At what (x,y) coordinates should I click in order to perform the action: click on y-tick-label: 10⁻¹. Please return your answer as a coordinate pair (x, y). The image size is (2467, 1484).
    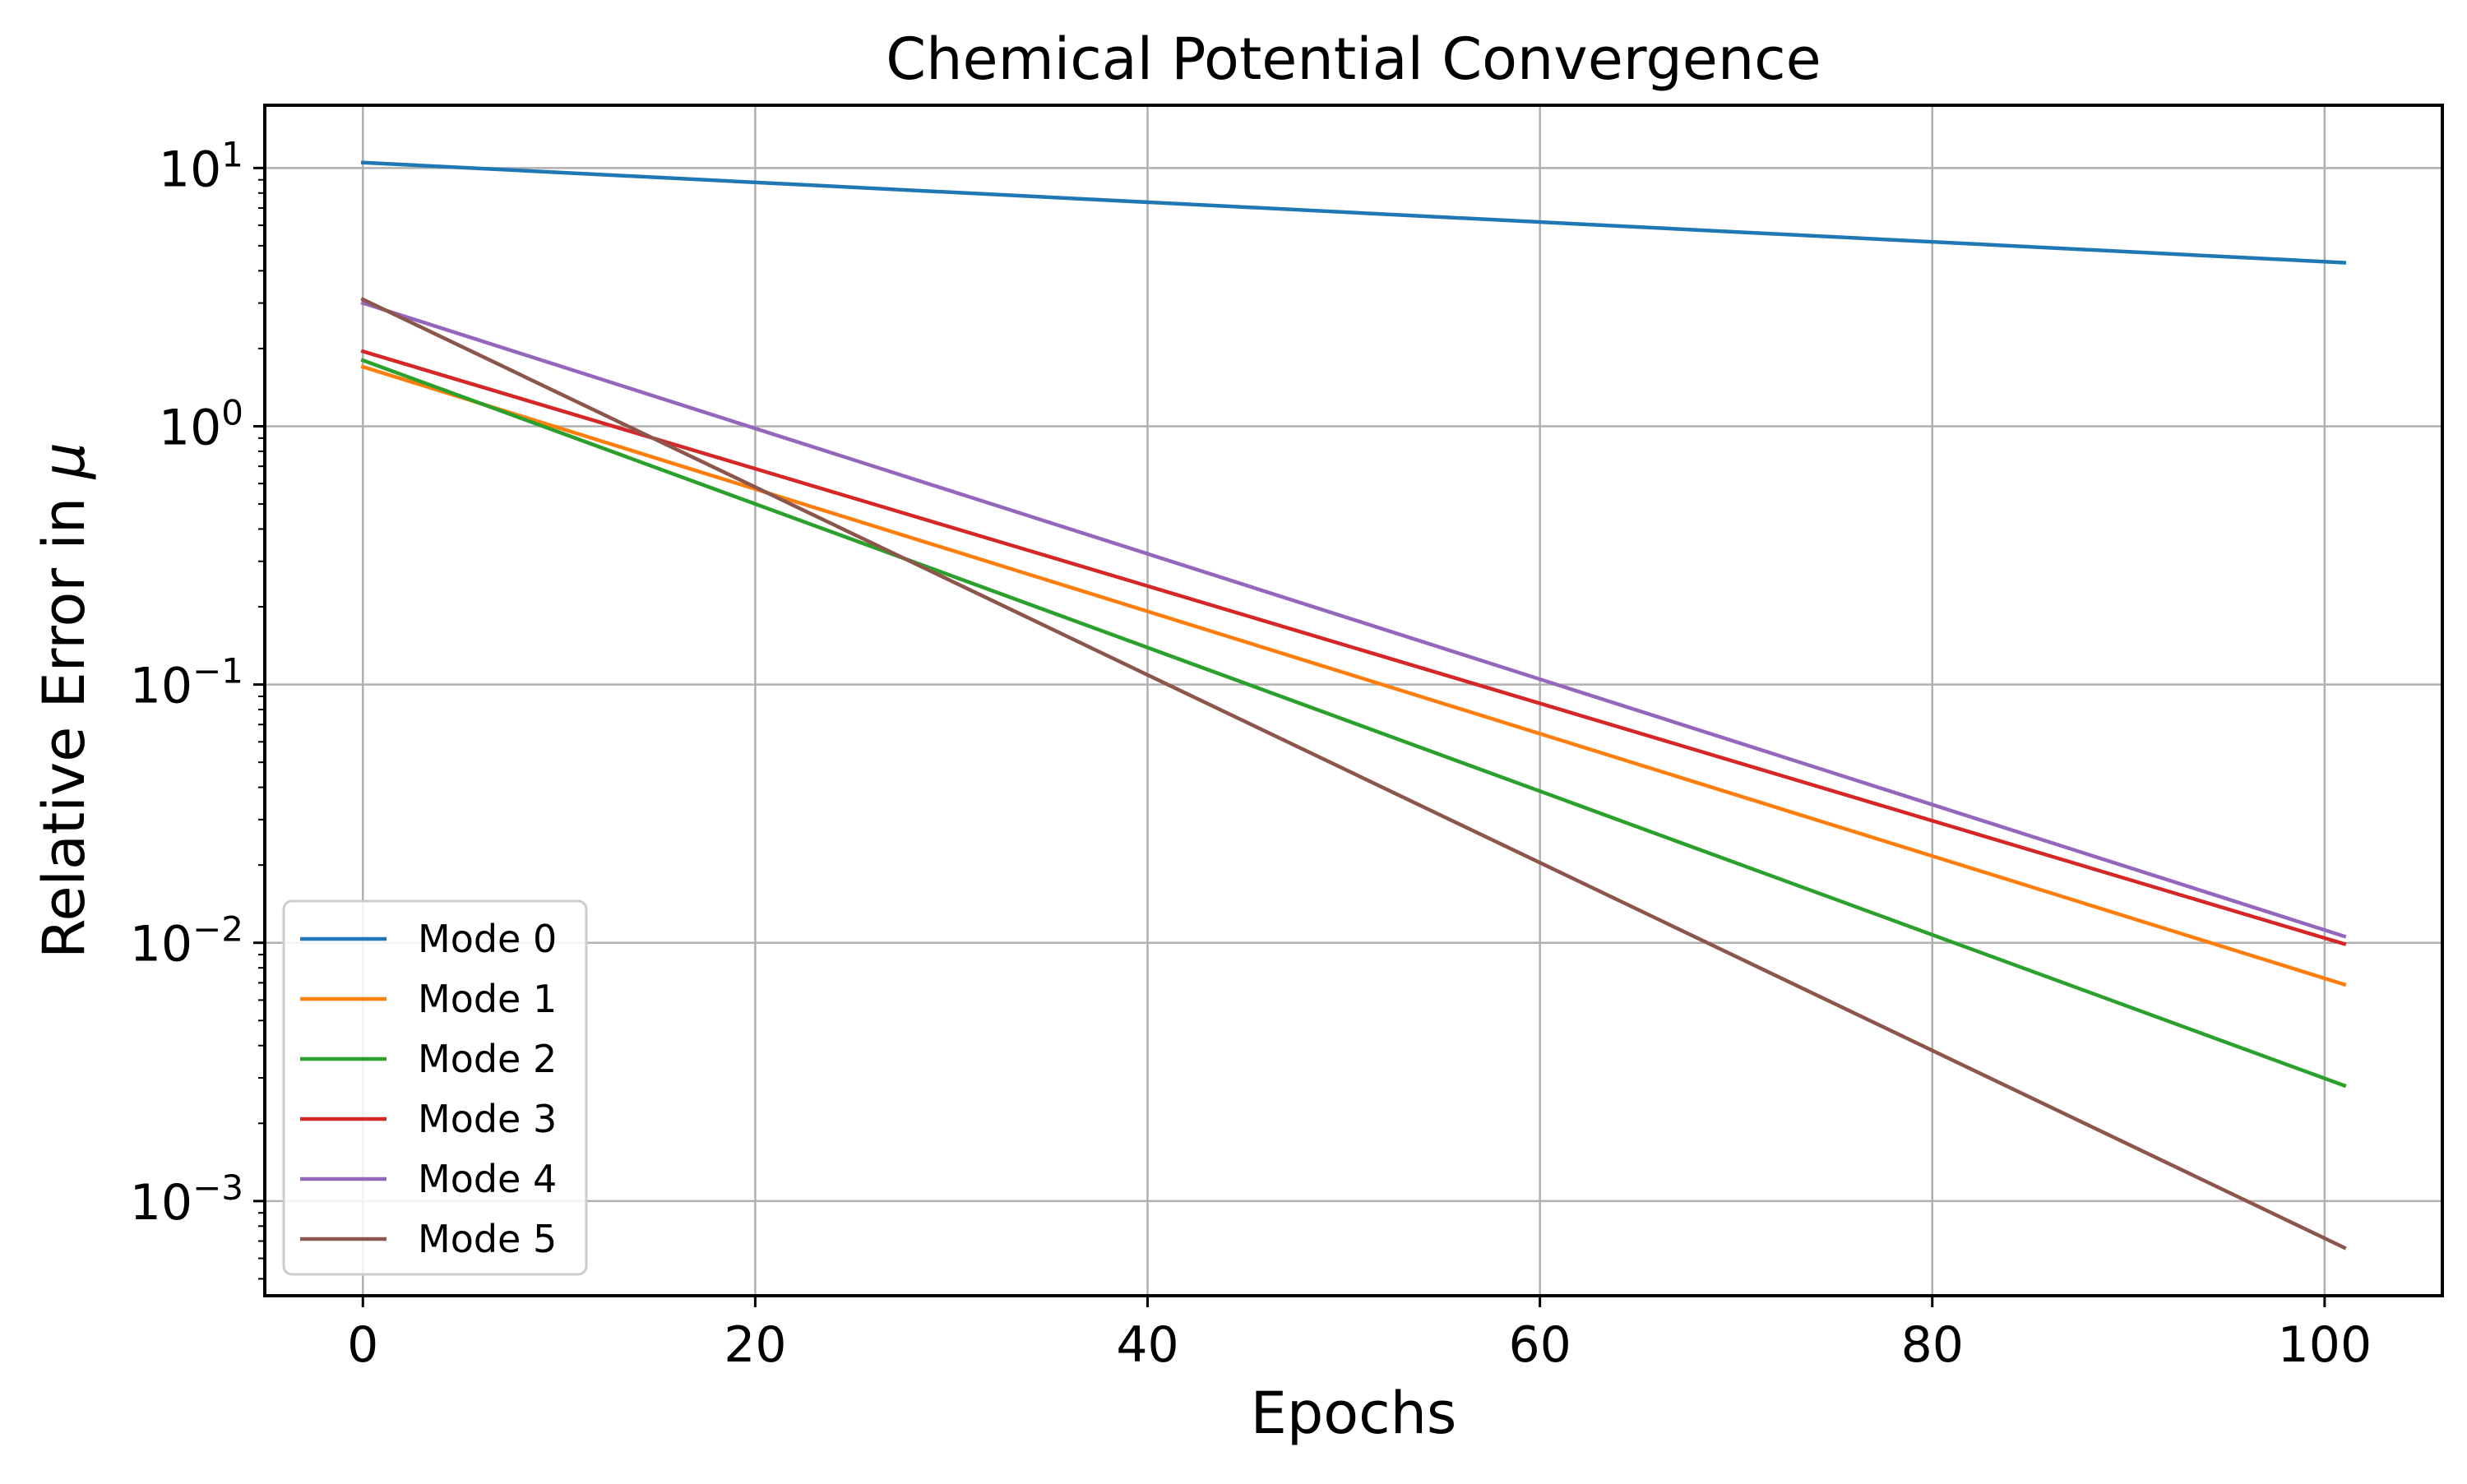
    Looking at the image, I should click on (187, 683).